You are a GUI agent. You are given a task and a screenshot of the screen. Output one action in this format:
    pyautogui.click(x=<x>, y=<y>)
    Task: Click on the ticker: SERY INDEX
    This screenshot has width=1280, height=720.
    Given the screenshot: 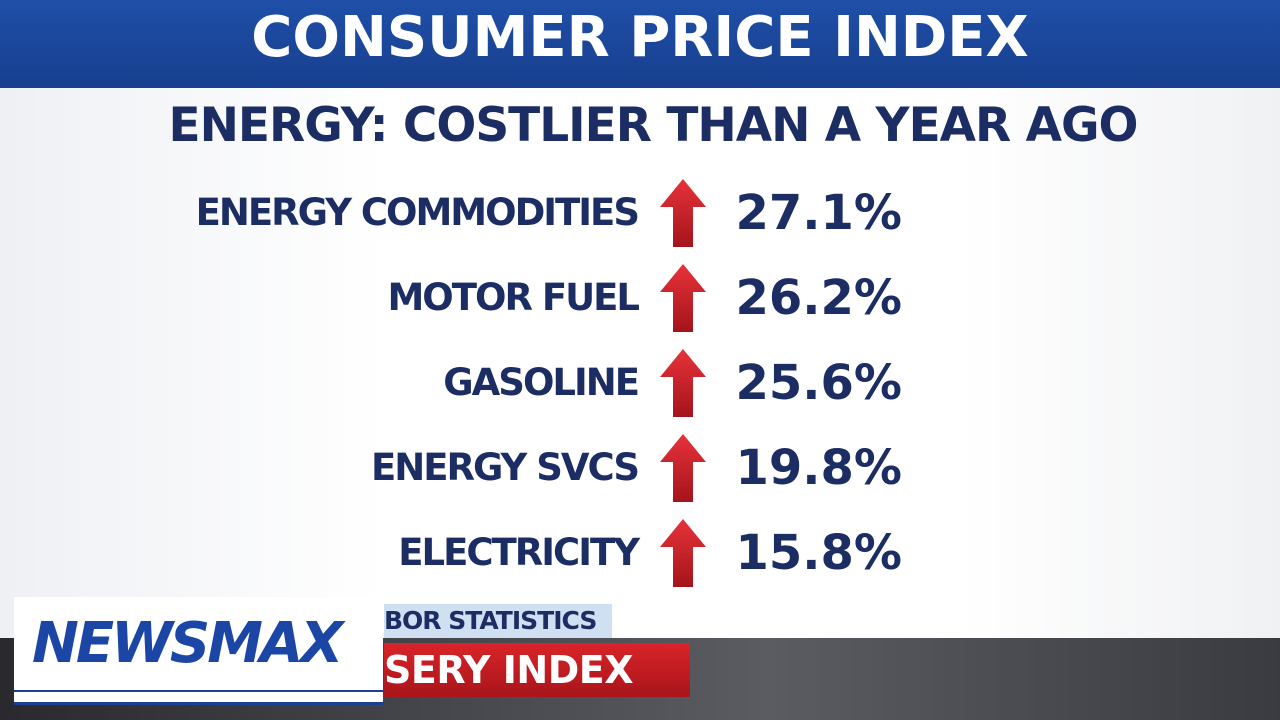 What is the action you would take?
    pyautogui.click(x=537, y=670)
    